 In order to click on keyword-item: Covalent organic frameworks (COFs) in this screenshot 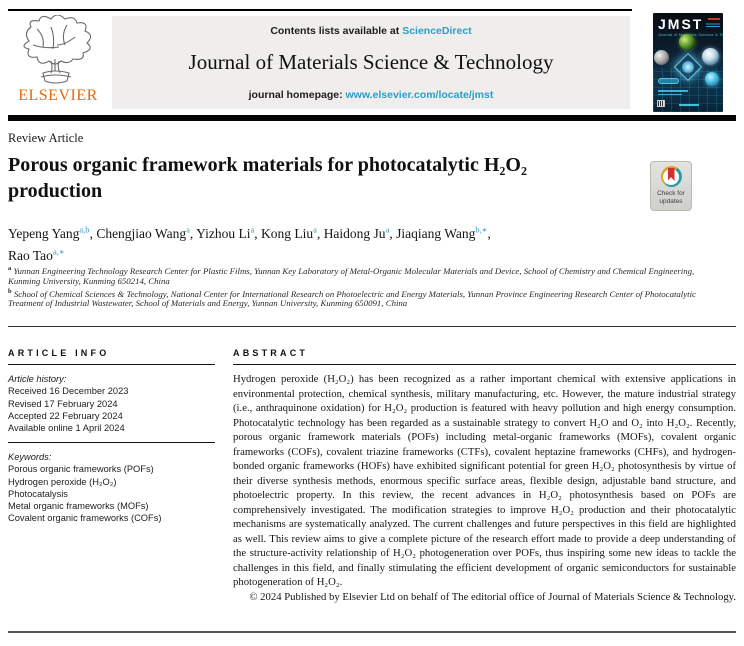, I will do `click(85, 518)`.